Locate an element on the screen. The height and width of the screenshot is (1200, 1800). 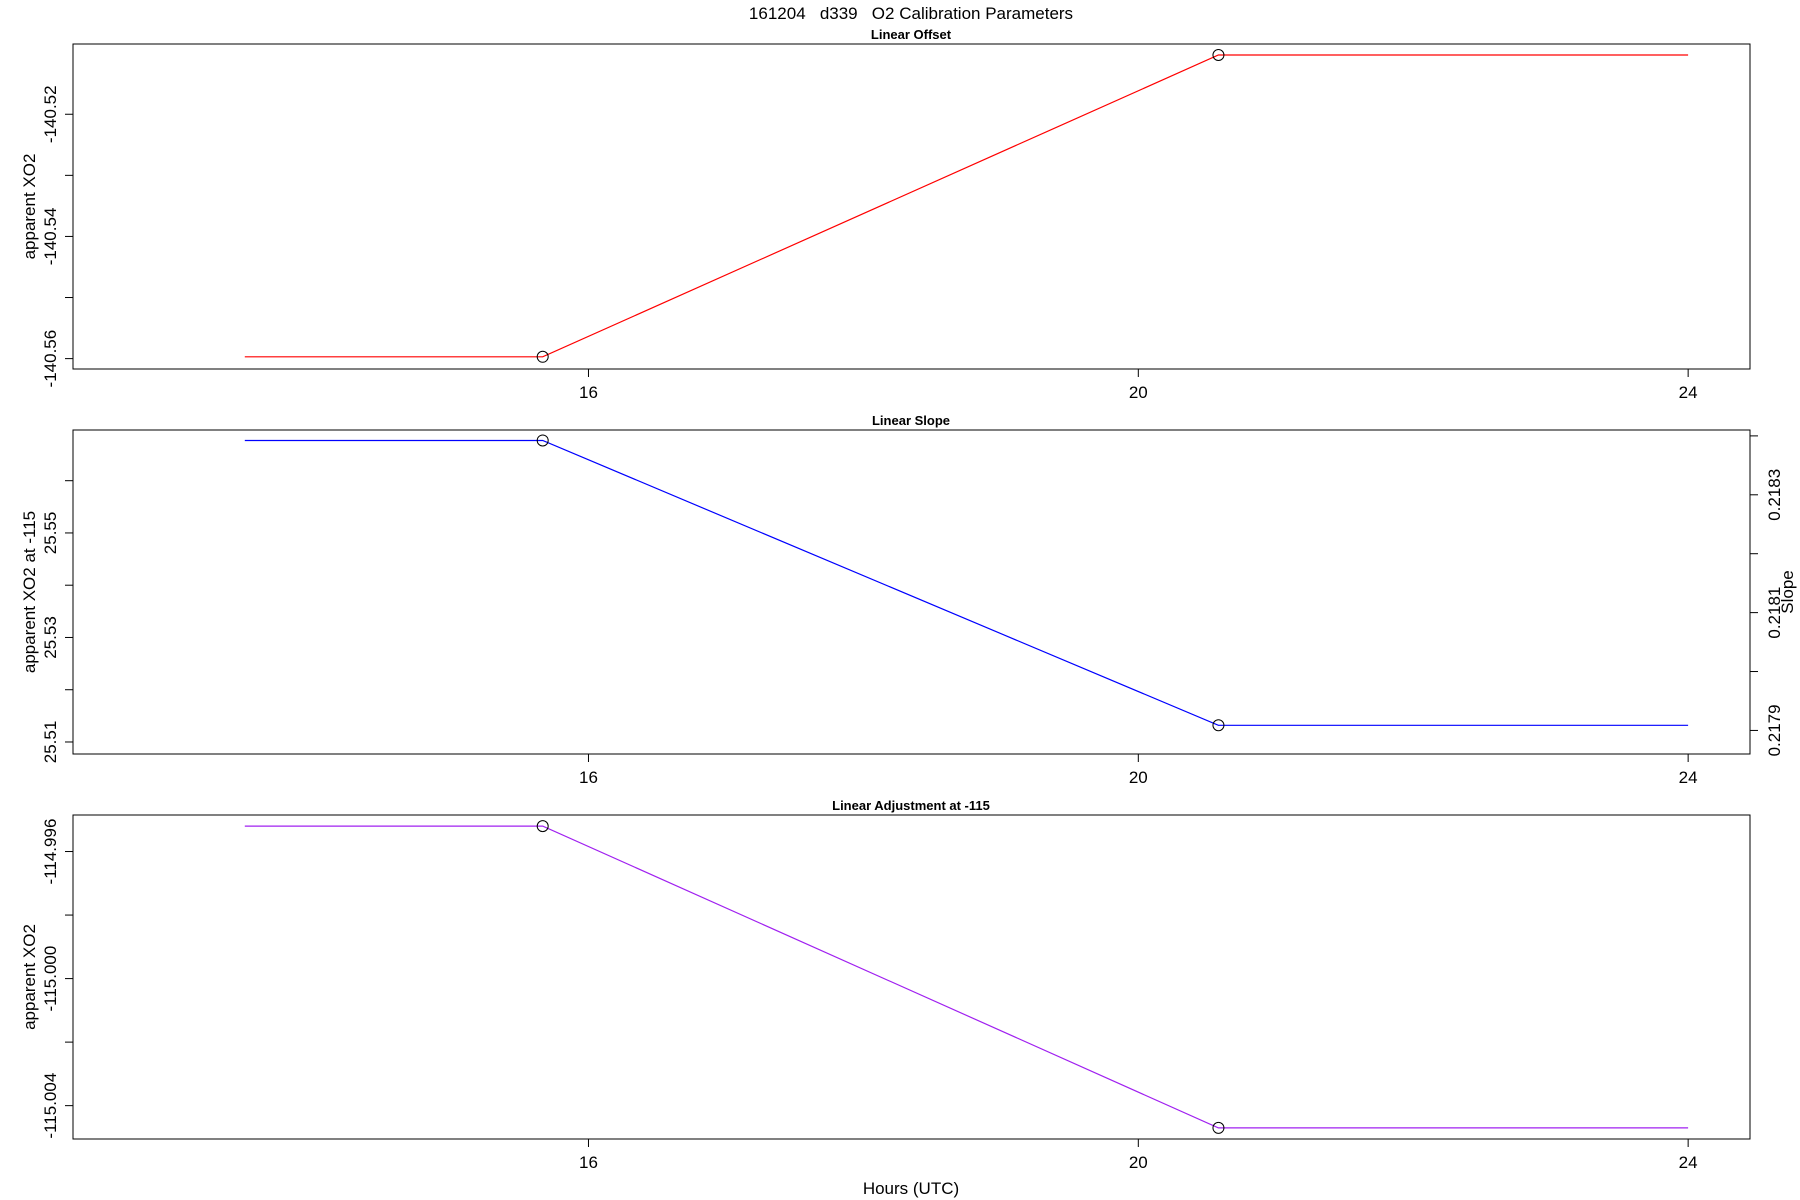
y-tick-label: -140.56 is located at coordinates (50, 359).